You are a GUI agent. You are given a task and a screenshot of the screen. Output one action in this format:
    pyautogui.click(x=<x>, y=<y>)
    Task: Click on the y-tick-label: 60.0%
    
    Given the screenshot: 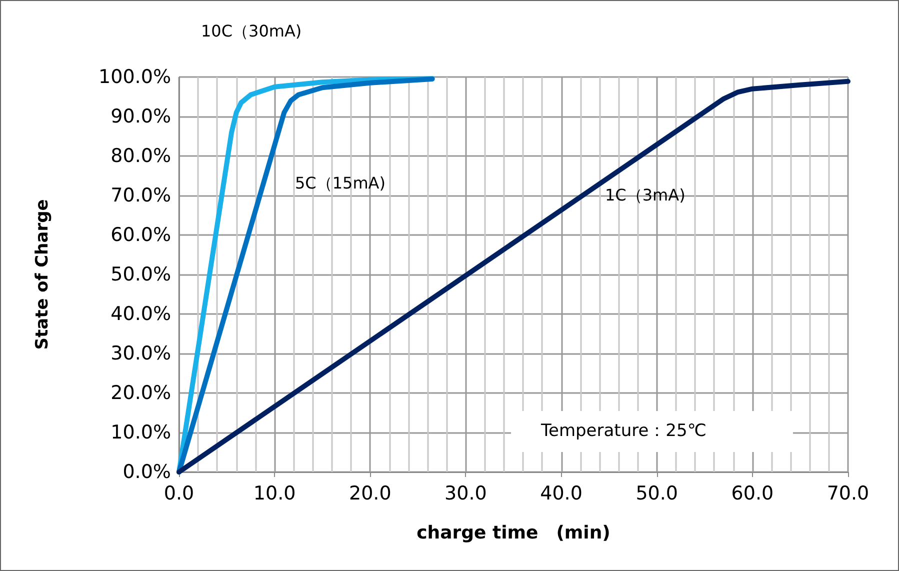 What is the action you would take?
    pyautogui.click(x=140, y=235)
    